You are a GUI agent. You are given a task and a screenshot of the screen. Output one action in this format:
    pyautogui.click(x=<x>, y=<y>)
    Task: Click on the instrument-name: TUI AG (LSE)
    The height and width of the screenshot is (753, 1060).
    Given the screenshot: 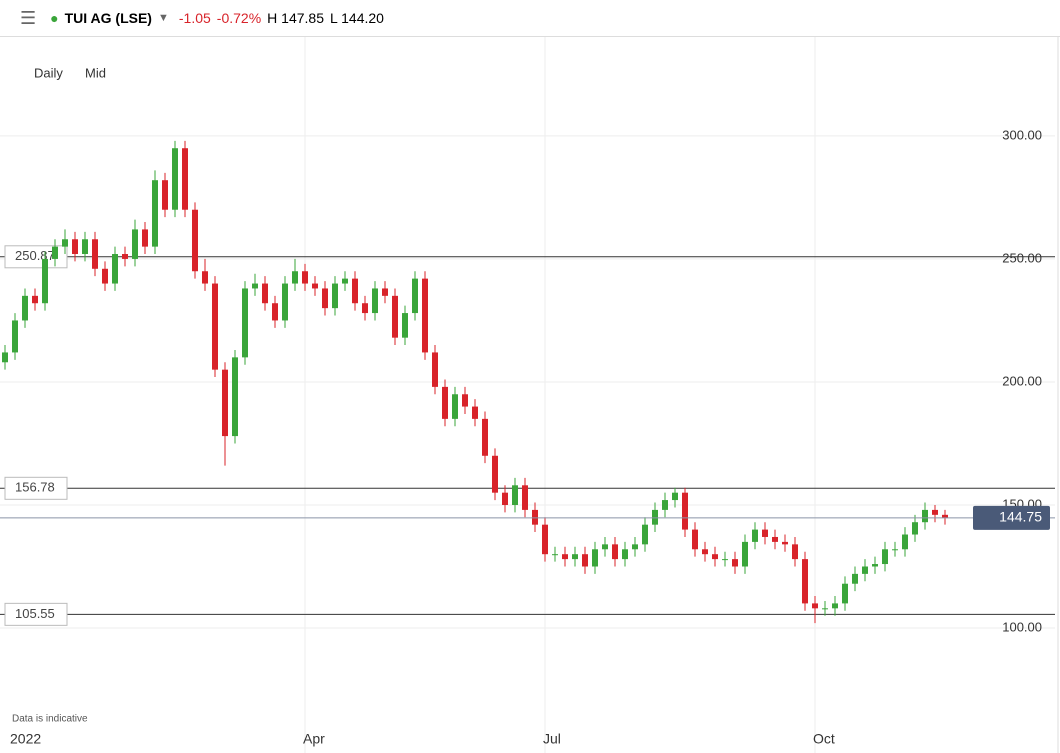 What is the action you would take?
    pyautogui.click(x=108, y=18)
    